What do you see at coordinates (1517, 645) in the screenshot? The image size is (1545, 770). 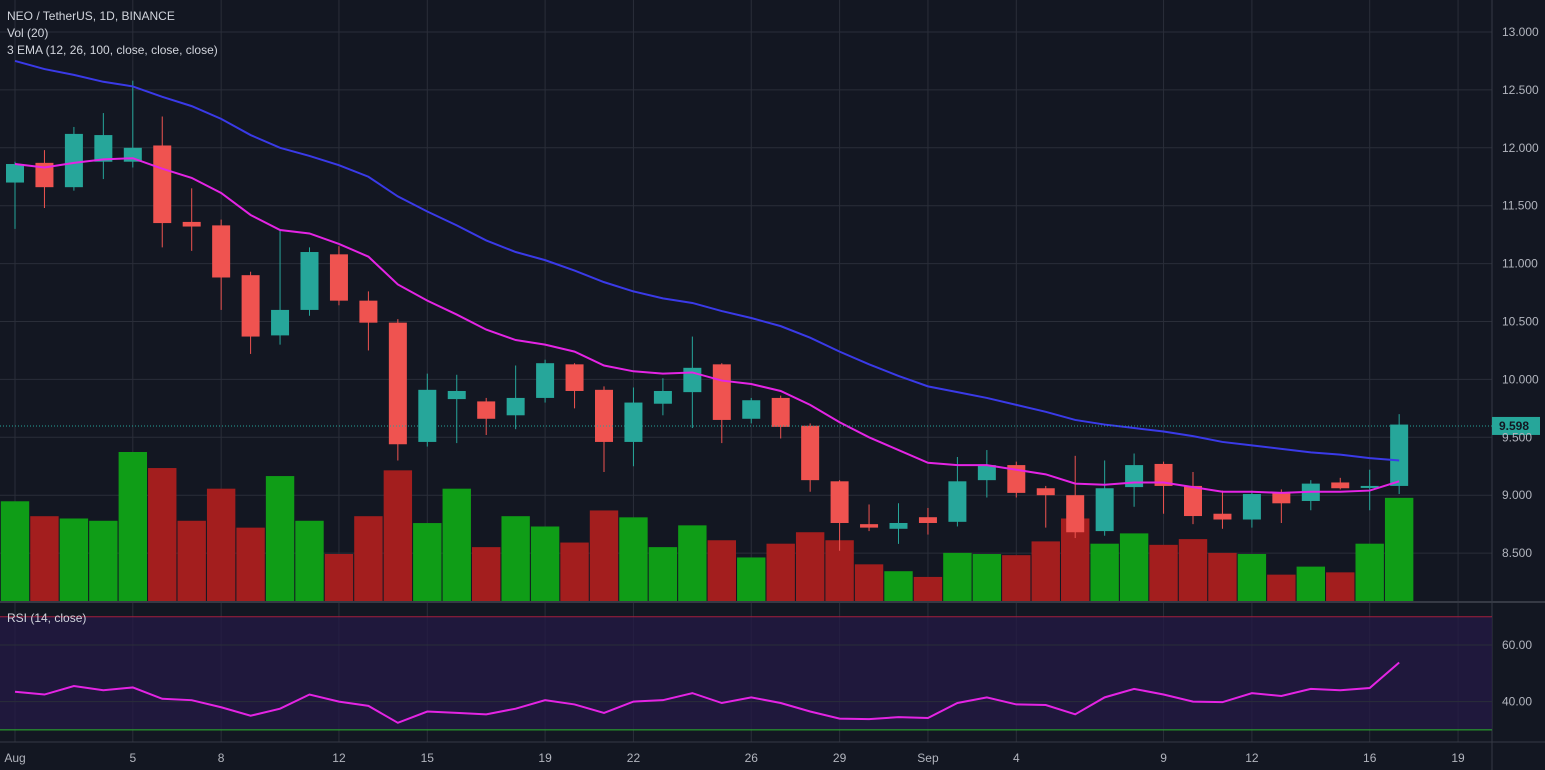 I see `rsi-tick-label: 60.00` at bounding box center [1517, 645].